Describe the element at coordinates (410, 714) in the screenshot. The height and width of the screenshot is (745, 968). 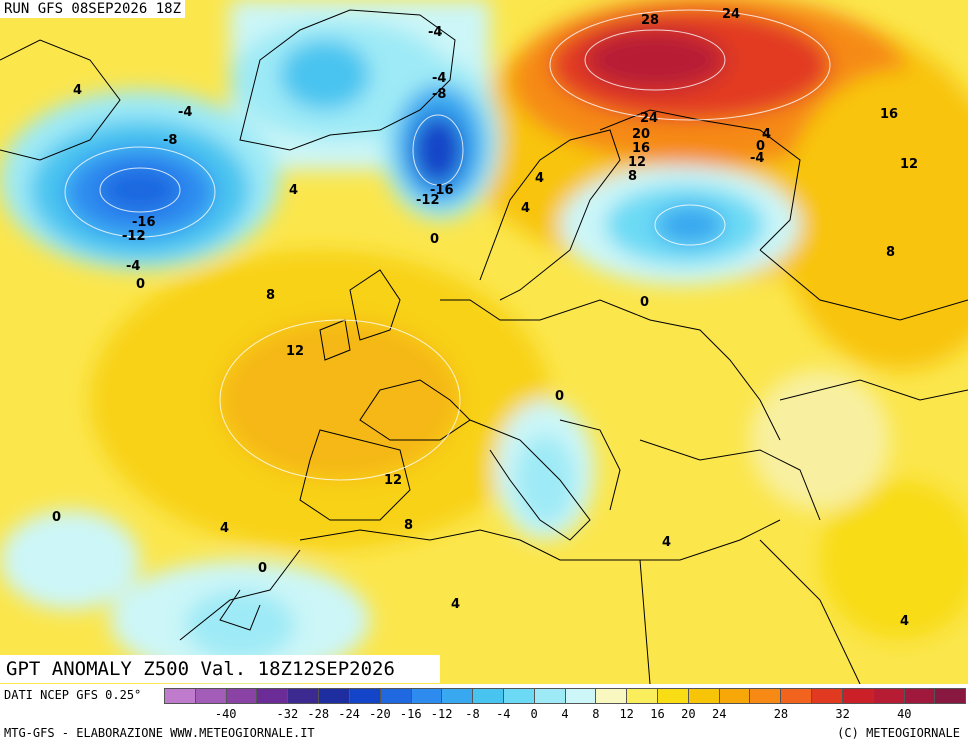
I see `scale-tick-label: -16` at that location.